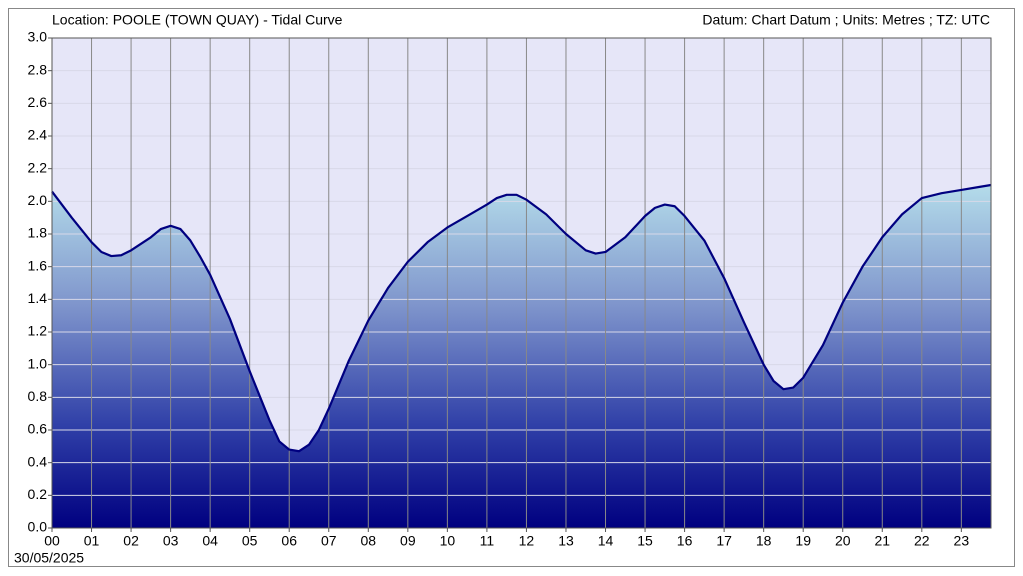 Image resolution: width=1023 pixels, height=576 pixels. Describe the element at coordinates (487, 541) in the screenshot. I see `x-tick-label: 11` at that location.